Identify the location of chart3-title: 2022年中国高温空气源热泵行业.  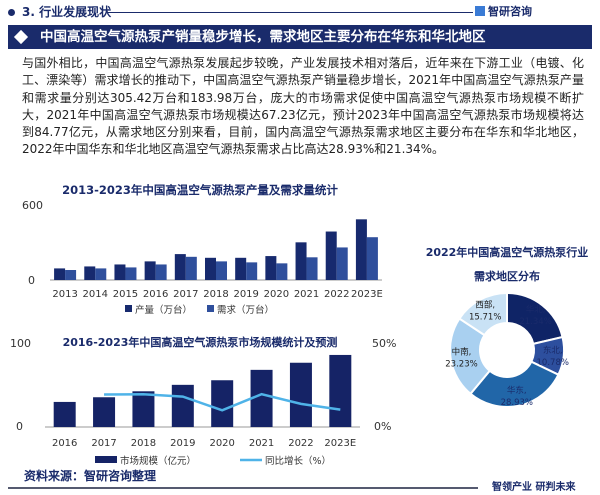
(507, 252).